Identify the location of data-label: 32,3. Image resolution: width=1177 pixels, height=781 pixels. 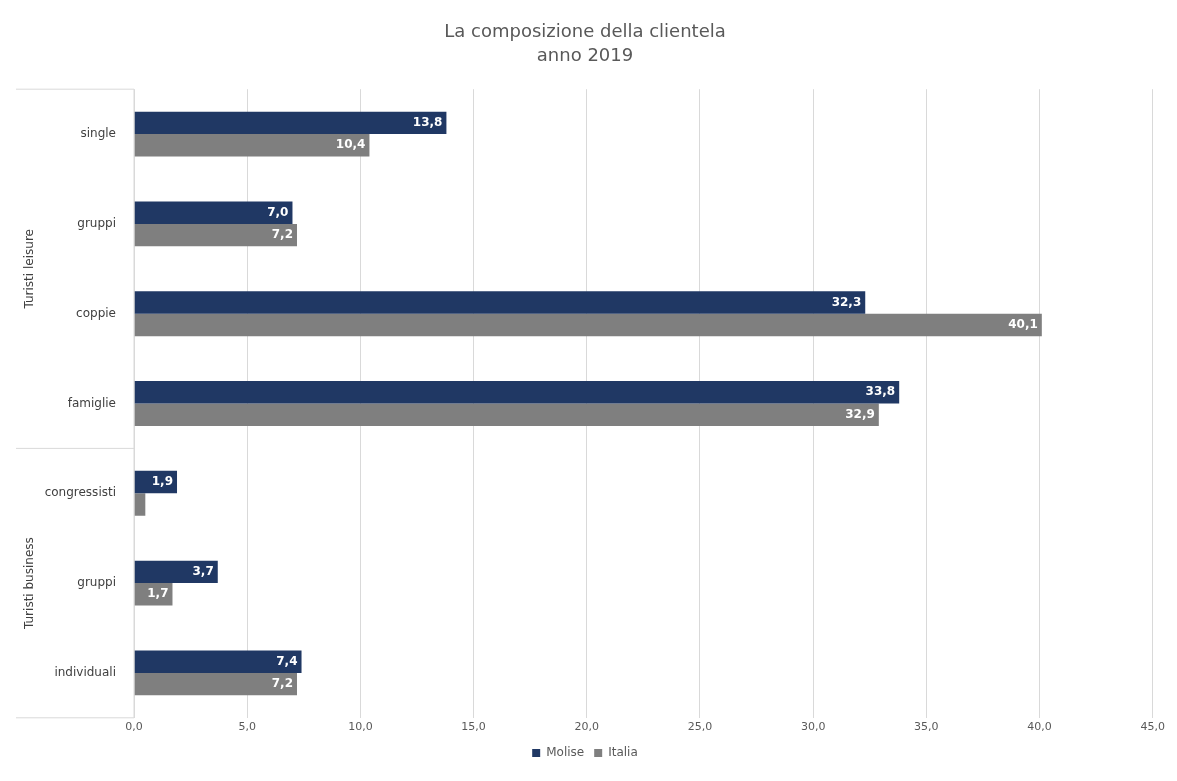
(846, 301).